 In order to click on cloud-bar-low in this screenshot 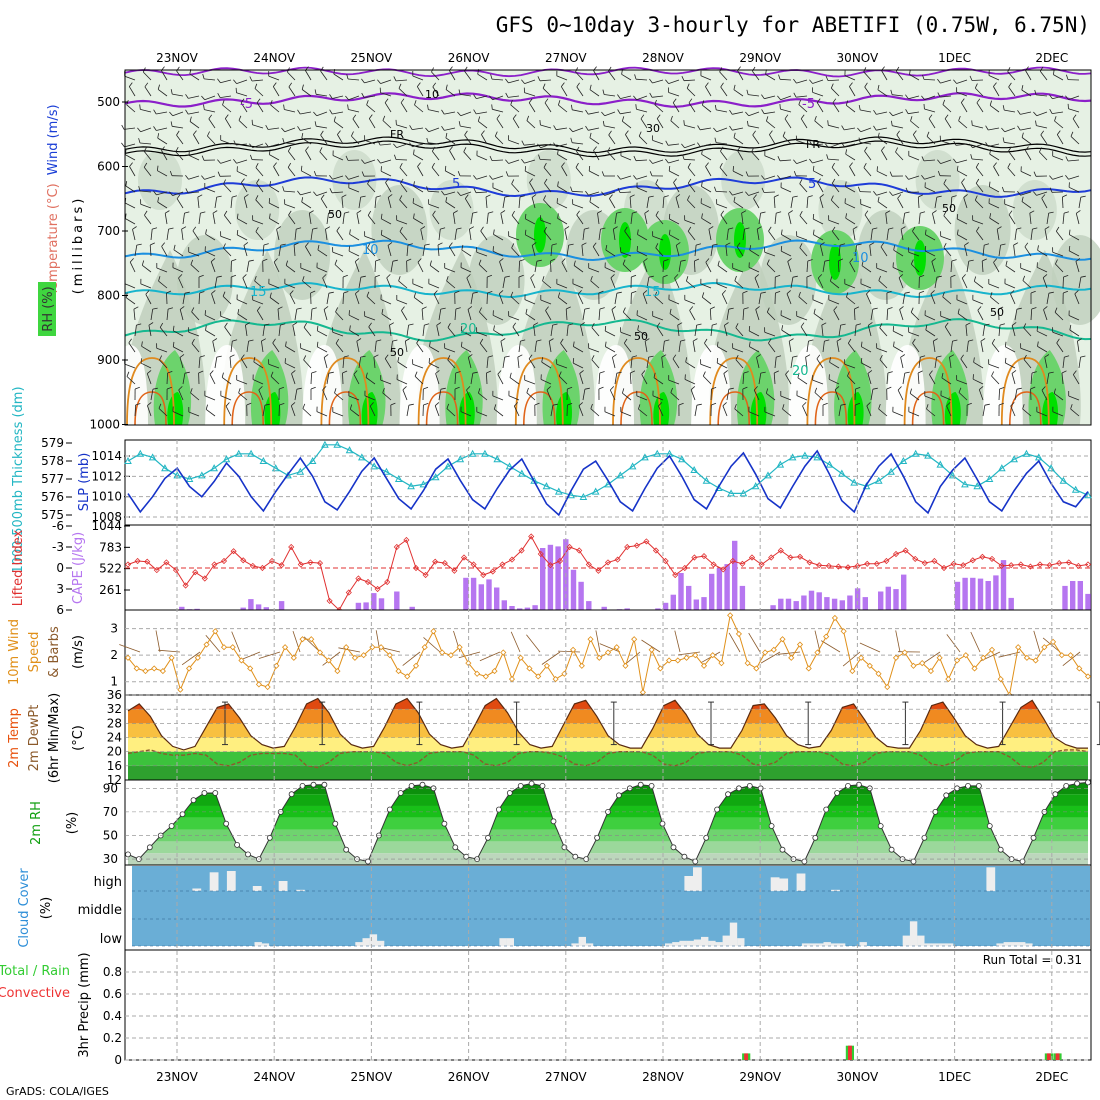, I will do `click(820, 944)`.